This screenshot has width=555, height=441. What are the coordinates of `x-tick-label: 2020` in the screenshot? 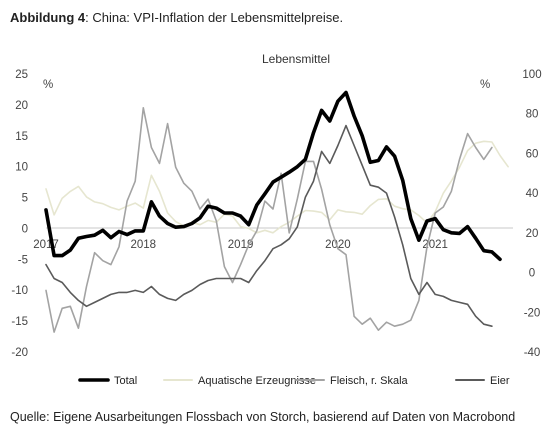 It's located at (338, 245).